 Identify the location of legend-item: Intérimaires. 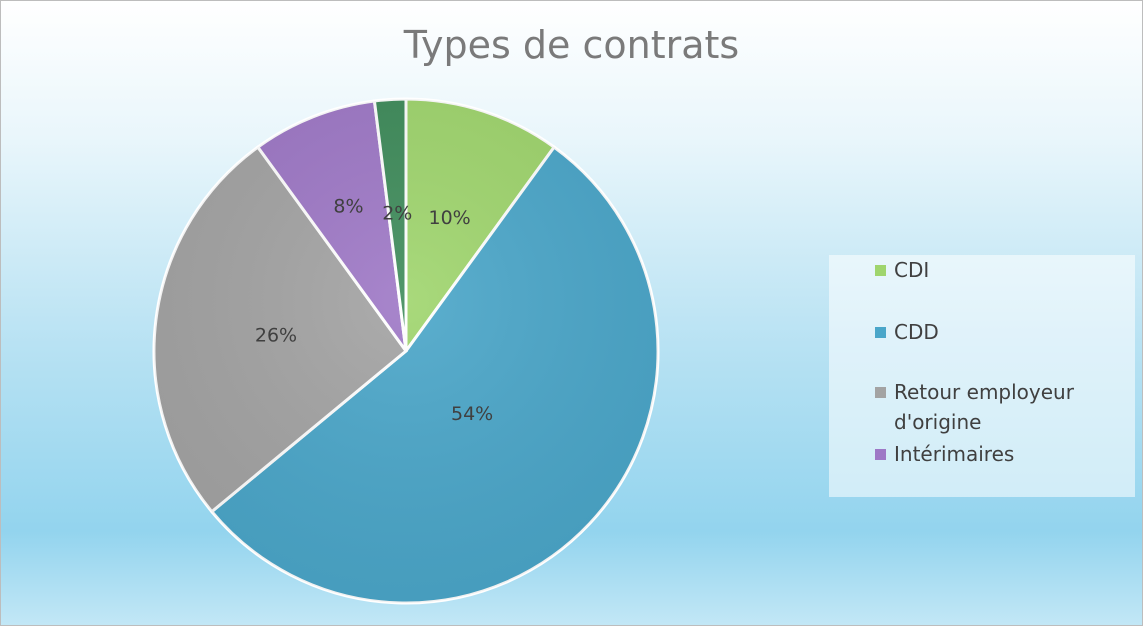
(989, 454).